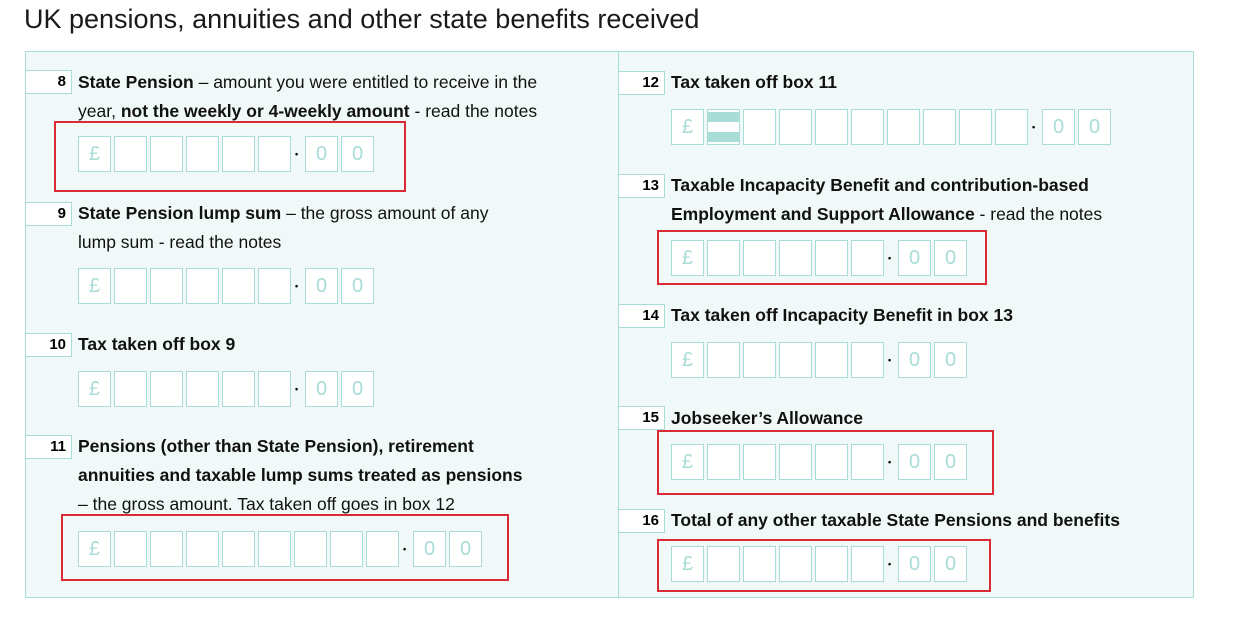 Image resolution: width=1245 pixels, height=624 pixels. I want to click on shaded-bar, so click(723, 137).